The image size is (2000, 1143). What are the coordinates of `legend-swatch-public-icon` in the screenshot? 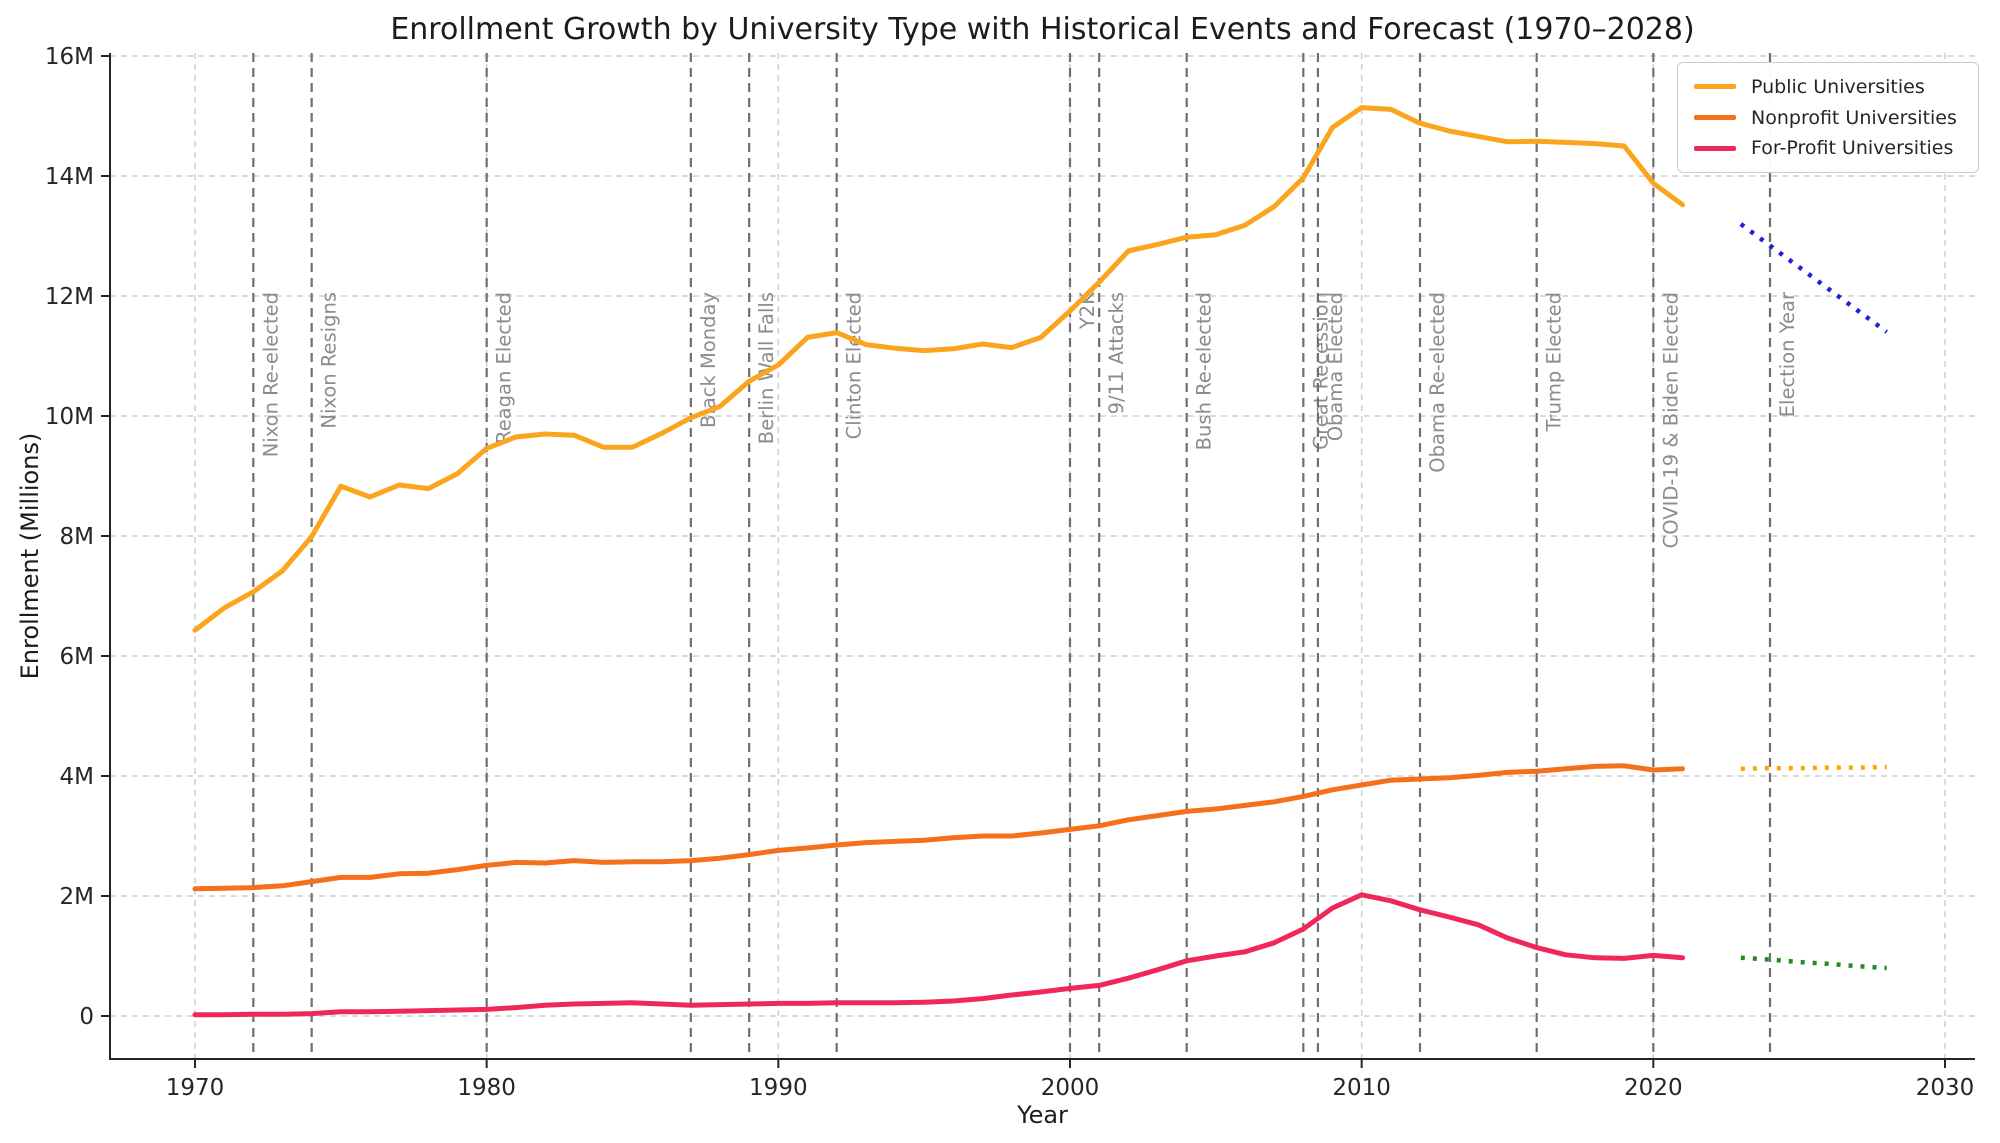 It's located at (1715, 87).